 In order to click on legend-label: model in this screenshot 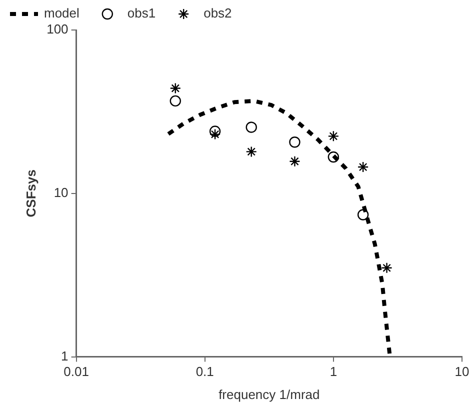, I will do `click(62, 13)`.